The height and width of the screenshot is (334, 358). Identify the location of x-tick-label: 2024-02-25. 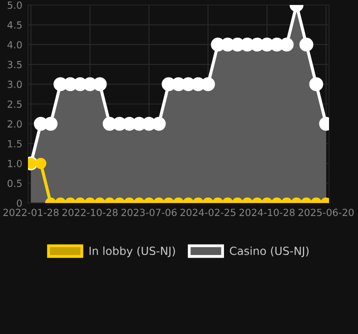
(208, 212).